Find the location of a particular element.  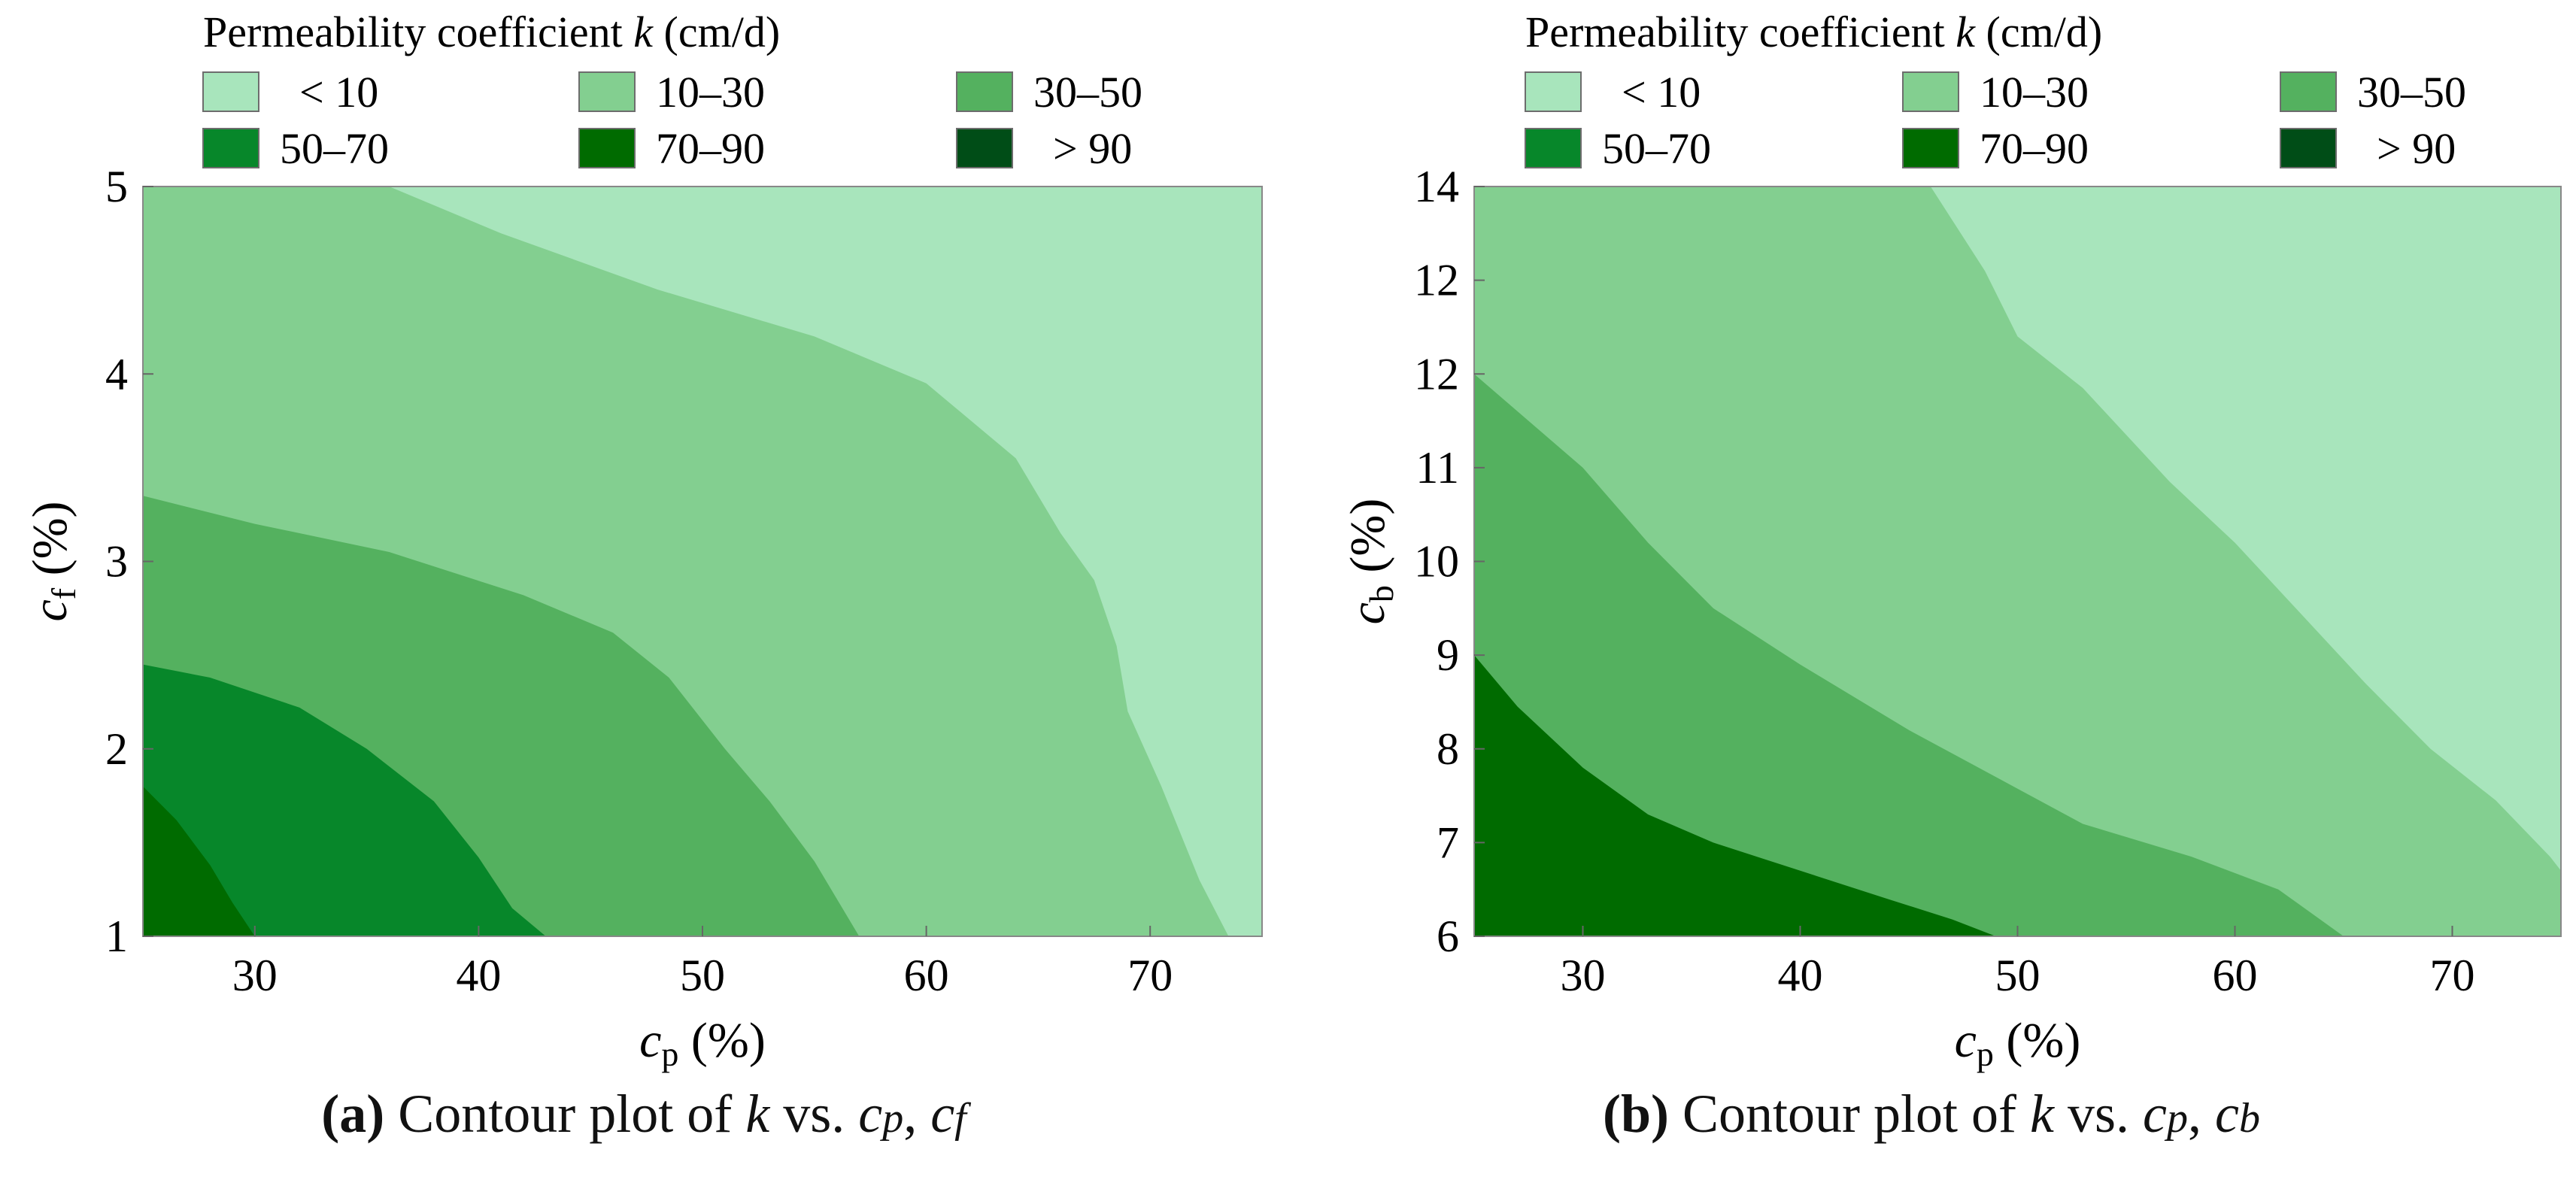

legend-label-30-50-b: 30–50 is located at coordinates (2411, 92).